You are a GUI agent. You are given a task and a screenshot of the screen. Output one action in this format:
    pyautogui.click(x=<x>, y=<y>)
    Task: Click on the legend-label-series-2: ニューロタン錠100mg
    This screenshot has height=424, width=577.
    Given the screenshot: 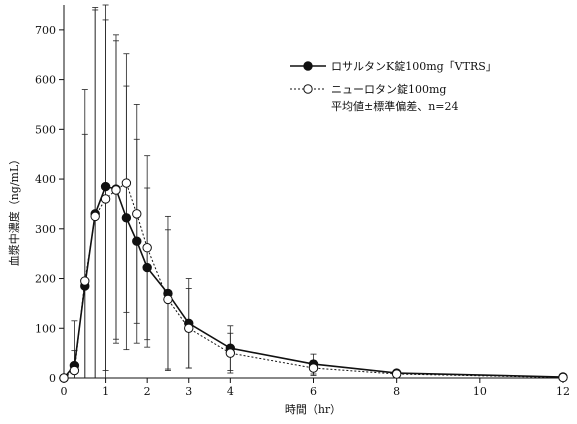 What is the action you would take?
    pyautogui.click(x=388, y=89)
    